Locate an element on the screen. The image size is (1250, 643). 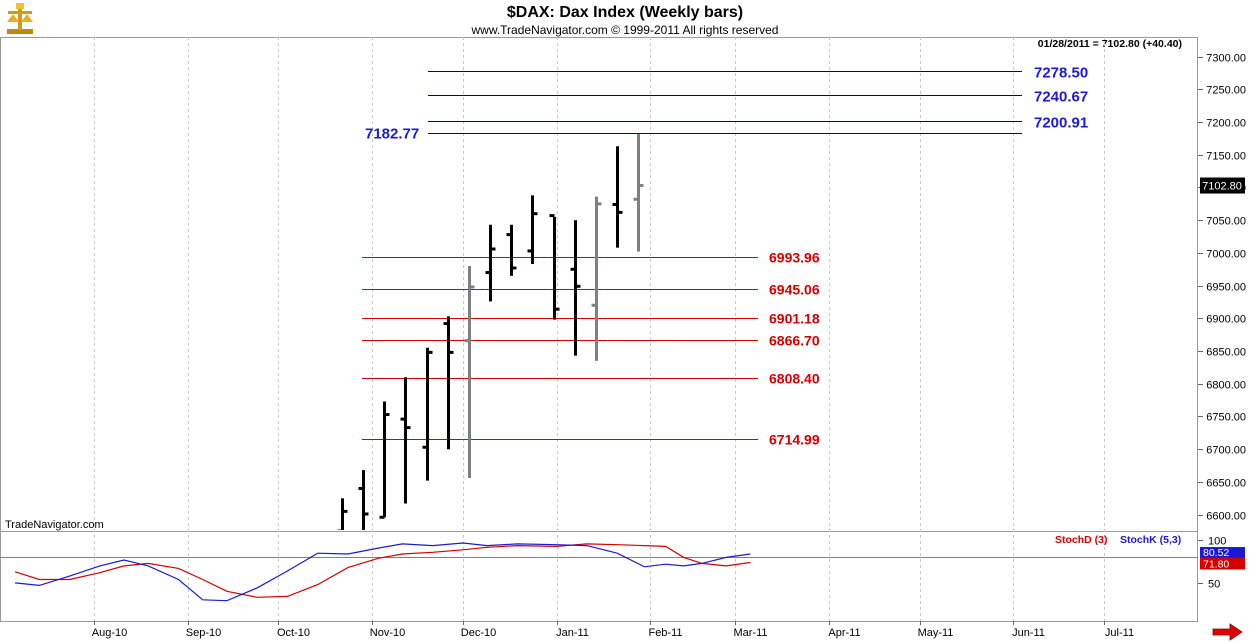
y-tick-label: 6800.00 is located at coordinates (1226, 386).